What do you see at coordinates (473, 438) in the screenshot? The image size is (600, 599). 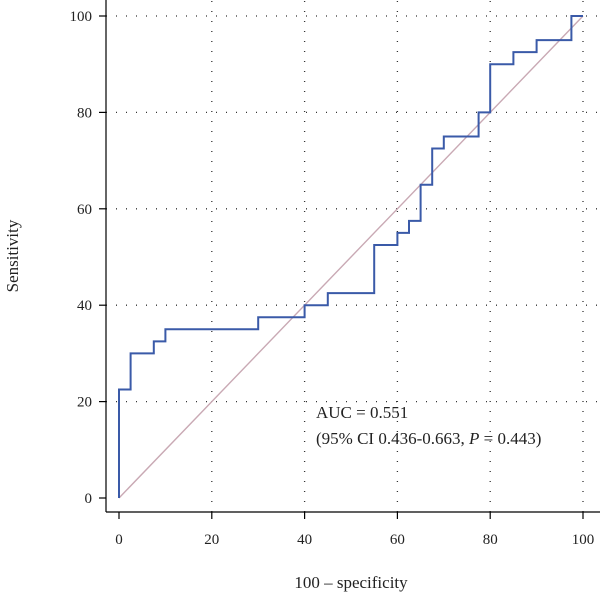 I see `p-symbol: P` at bounding box center [473, 438].